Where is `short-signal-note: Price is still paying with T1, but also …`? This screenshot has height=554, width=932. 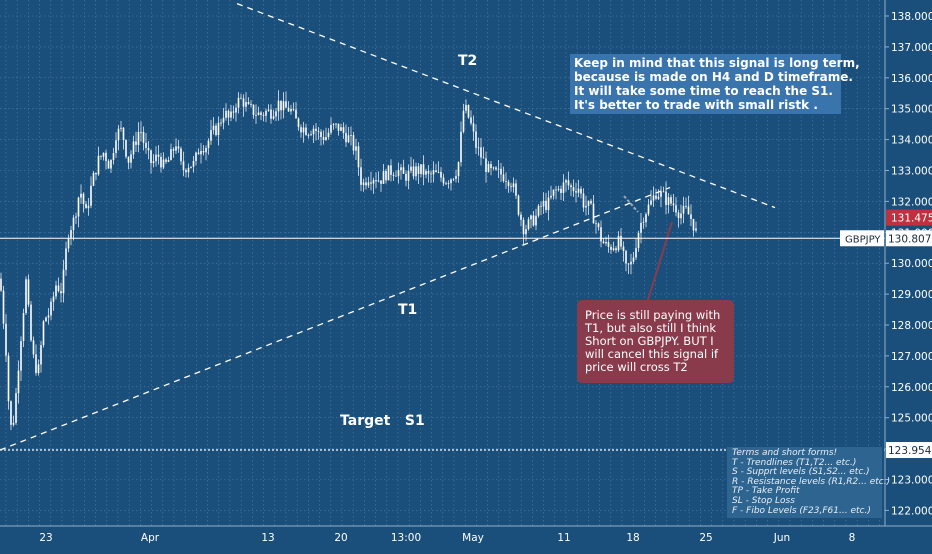 short-signal-note: Price is still paying with T1, but also … is located at coordinates (655, 341).